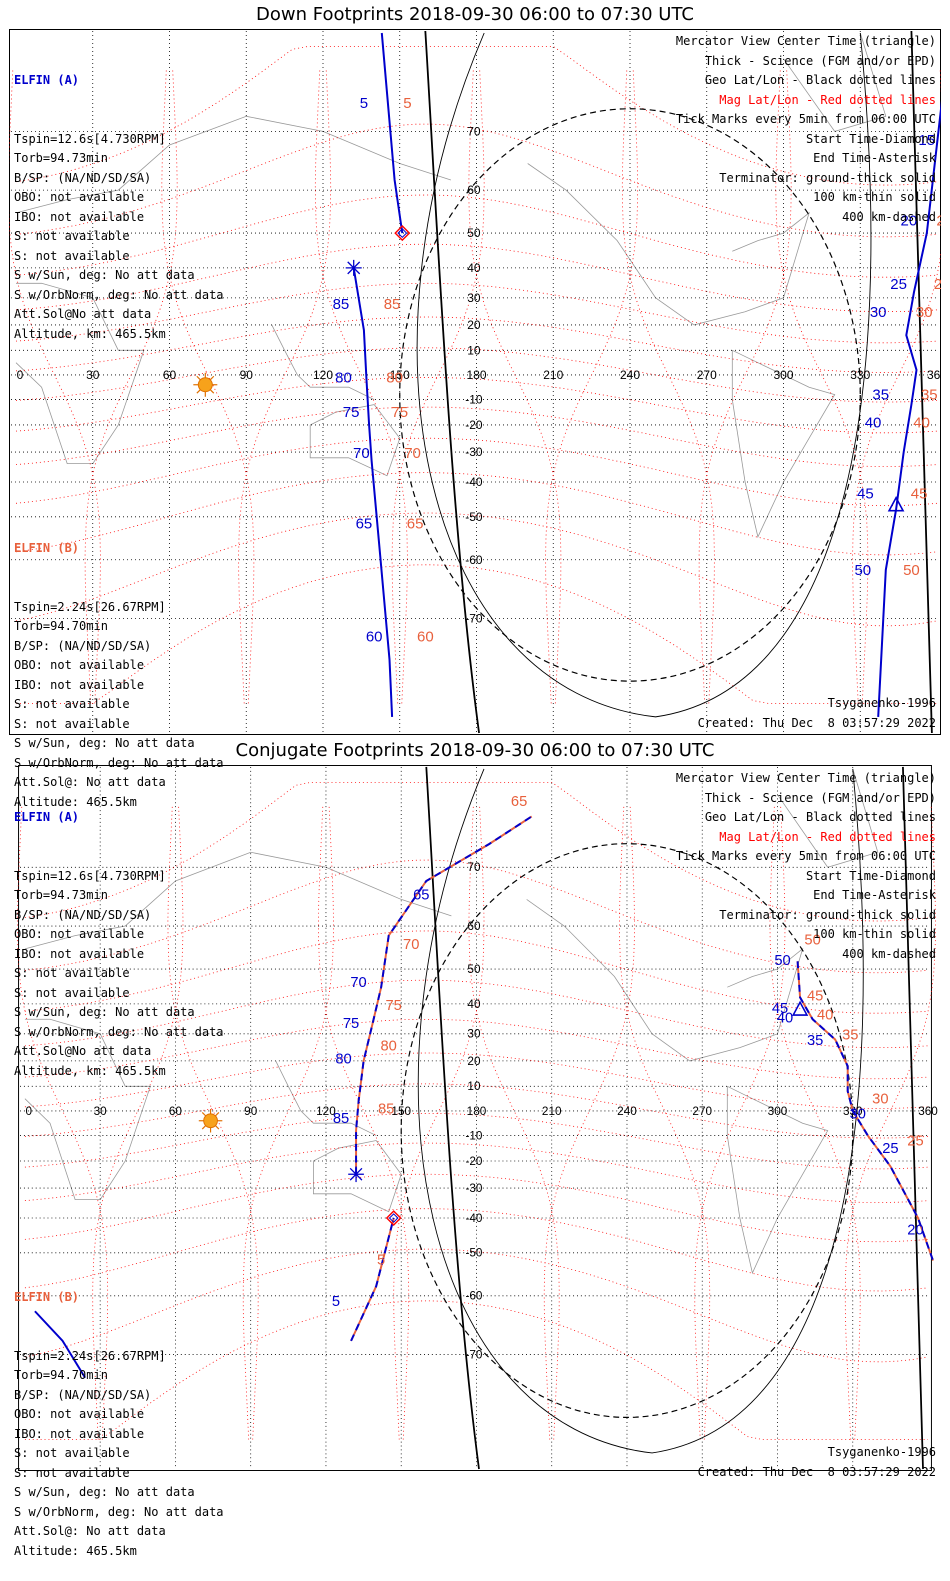  What do you see at coordinates (820, 60) in the screenshot?
I see `legend-line: Thick - Science (FGM and/or EPD)` at bounding box center [820, 60].